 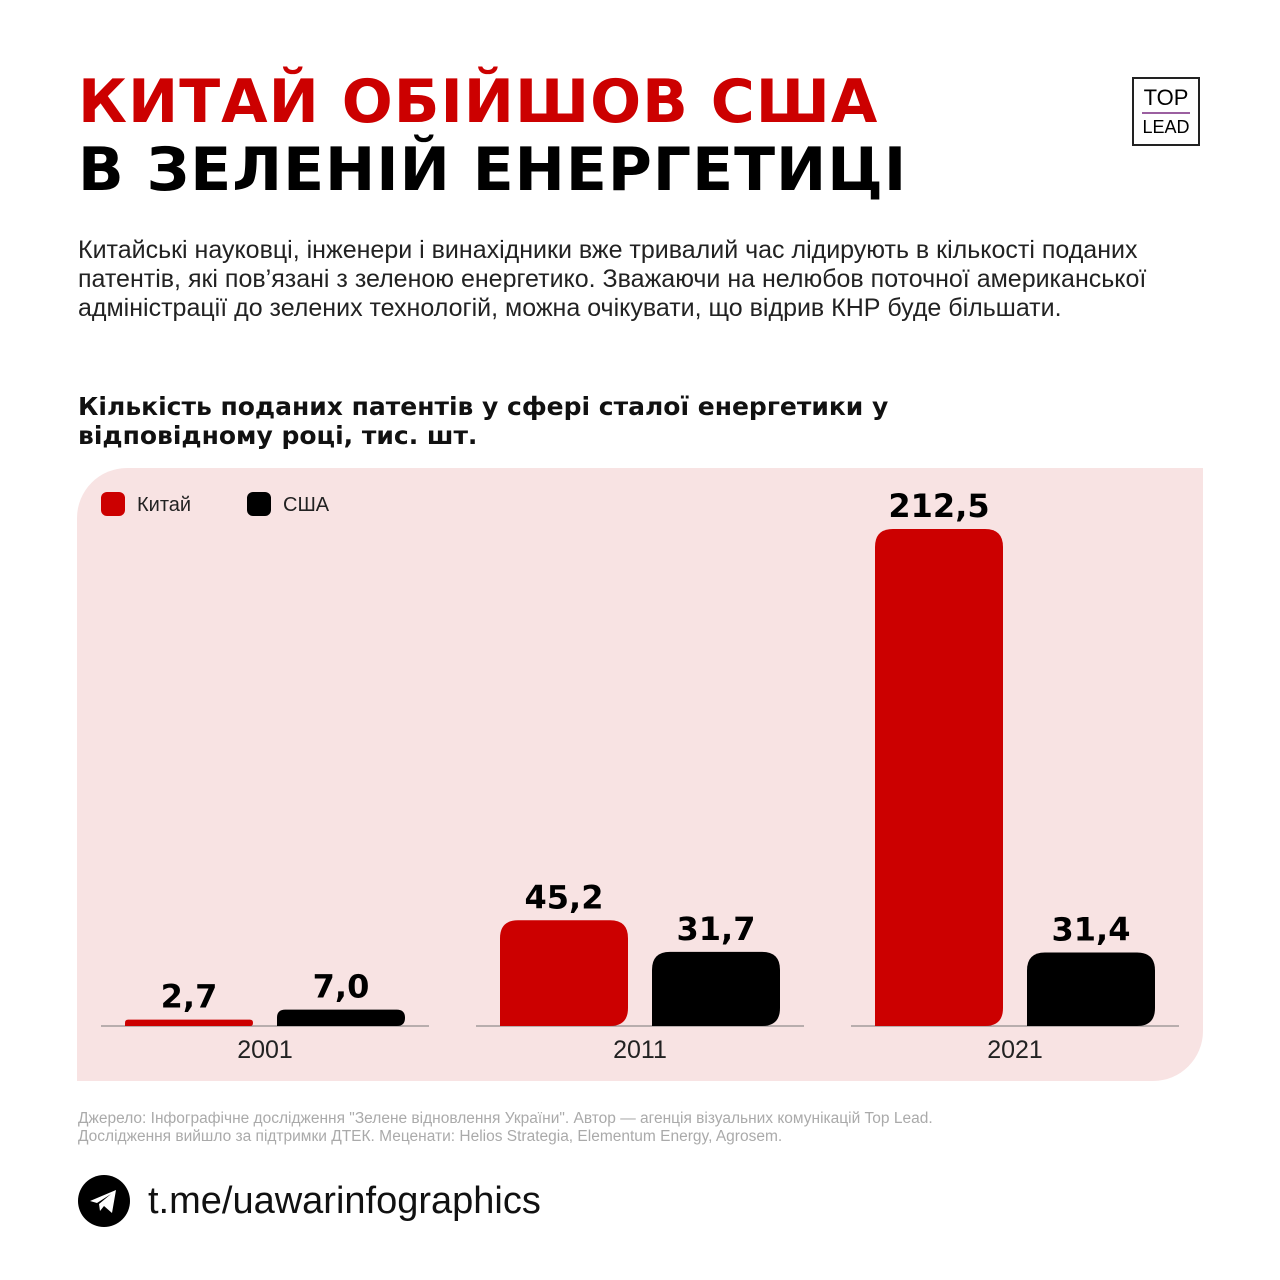 What do you see at coordinates (493, 170) in the screenshot?
I see `title-line-2: В ЗЕЛЕНІЙ ЕНЕРГЕТИЦІ` at bounding box center [493, 170].